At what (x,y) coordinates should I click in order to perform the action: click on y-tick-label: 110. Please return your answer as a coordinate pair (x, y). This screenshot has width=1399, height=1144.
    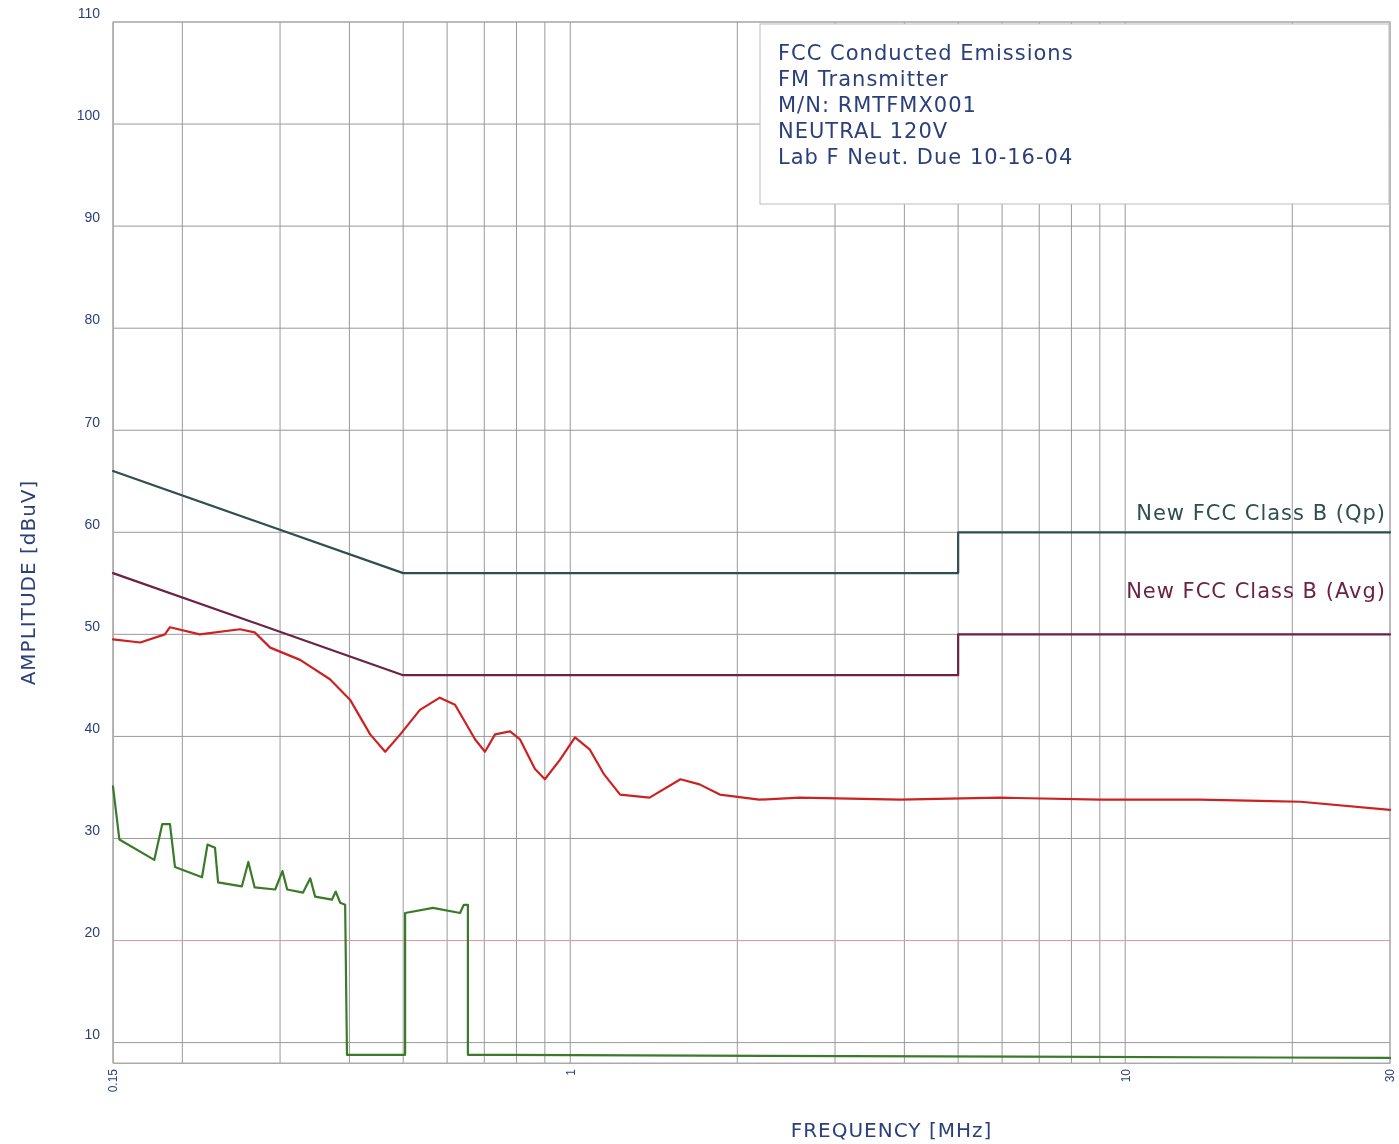
    Looking at the image, I should click on (89, 13).